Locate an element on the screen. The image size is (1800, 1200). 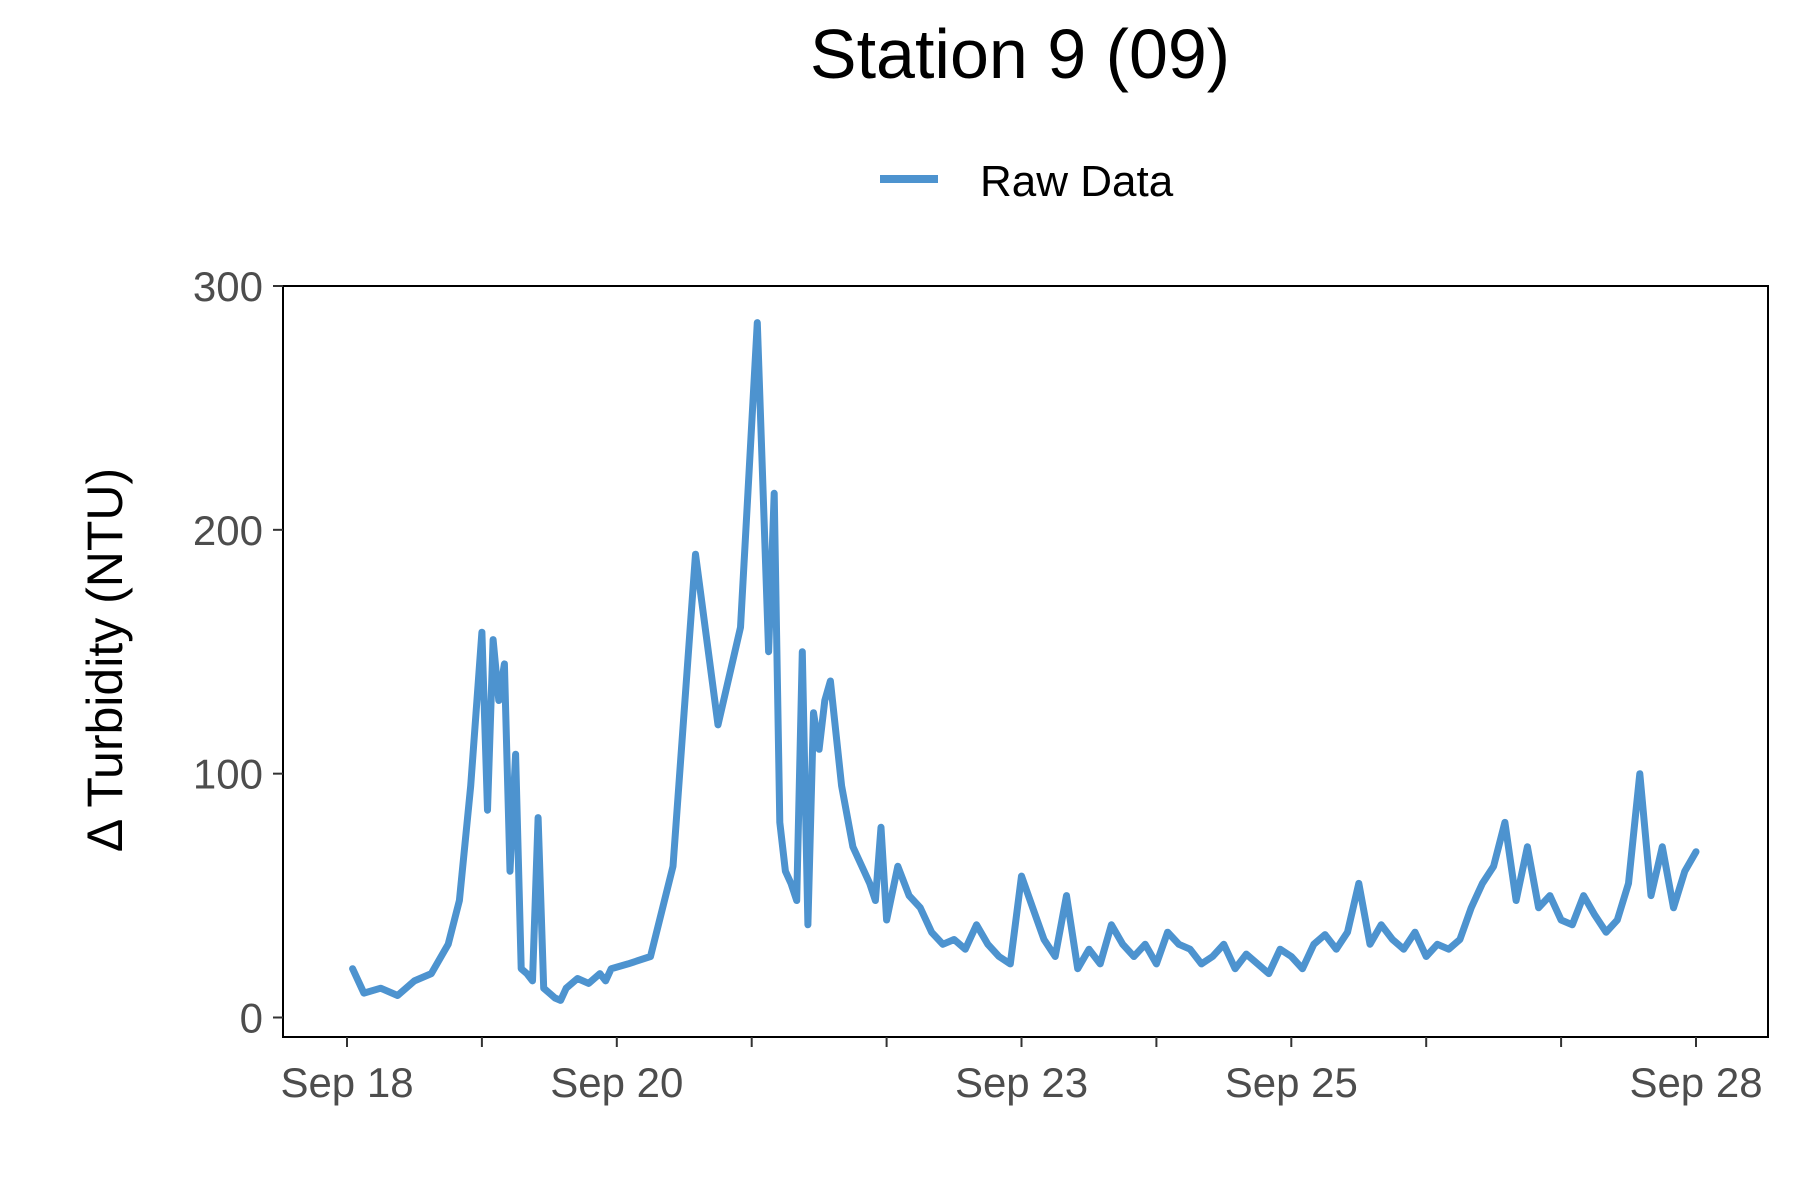
legend: Raw Data is located at coordinates (1027, 181).